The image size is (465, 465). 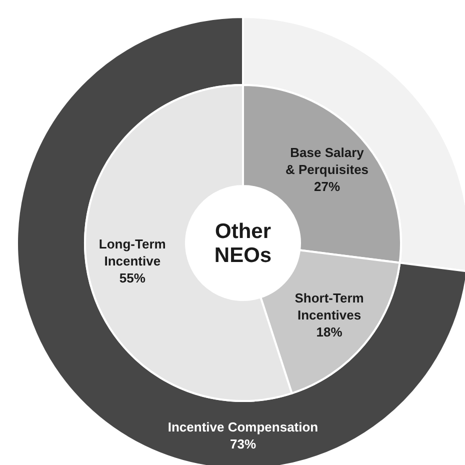 What do you see at coordinates (329, 332) in the screenshot?
I see `data-label: 18%` at bounding box center [329, 332].